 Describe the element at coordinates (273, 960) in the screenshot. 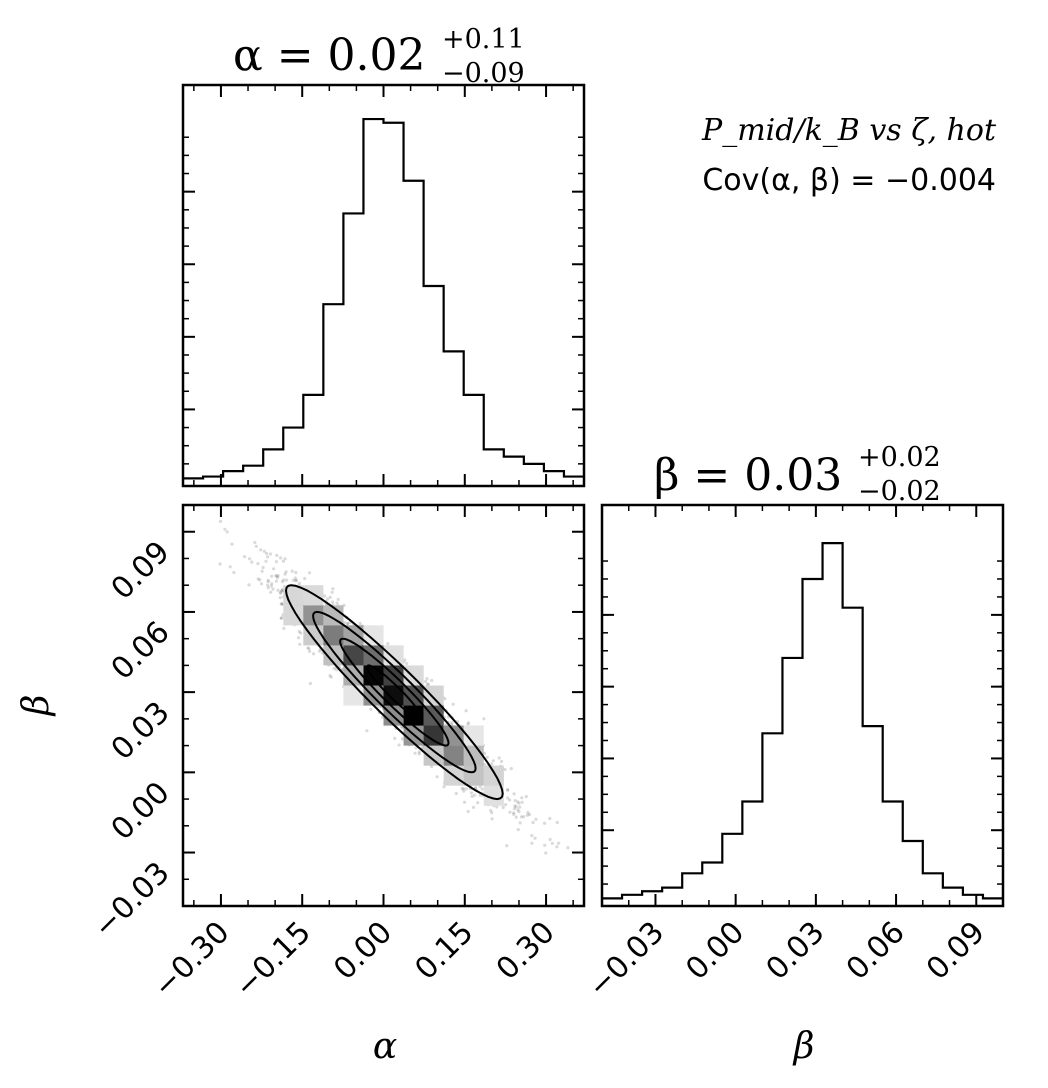

I see `x-tick-label-alpha: −0.15` at that location.